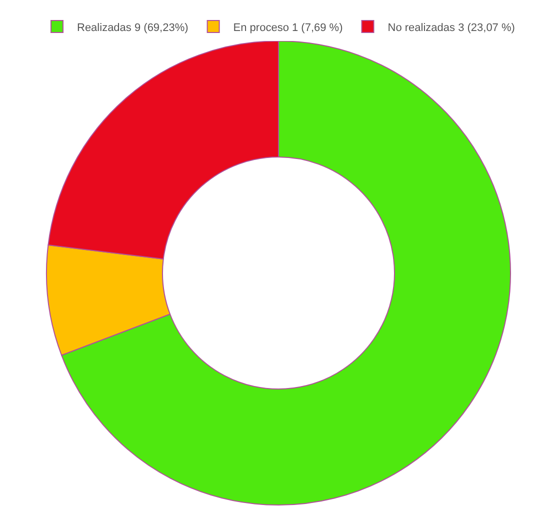 The image size is (557, 517). Describe the element at coordinates (288, 28) in the screenshot. I see `legend-label: En proceso 1 (7,69 %)` at that location.